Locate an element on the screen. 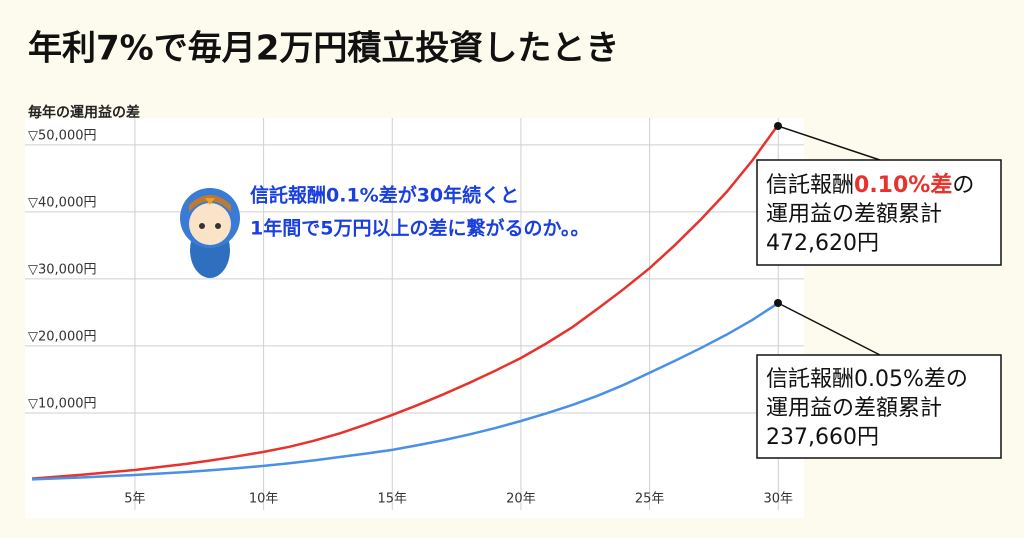 This screenshot has width=1024, height=538. speech-line: 1年間で5万円以上の差に繋がるのか。。 is located at coordinates (420, 228).